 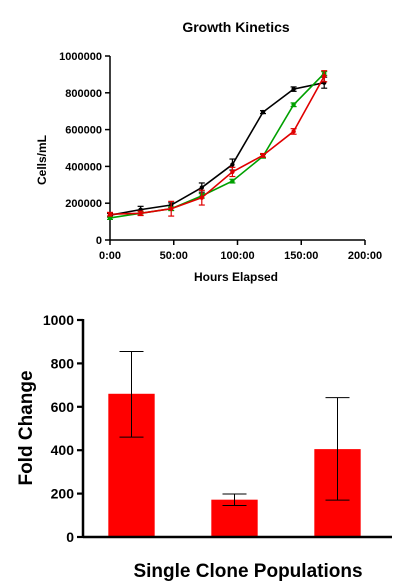 I want to click on bar-chart-y-label: Fold Change, so click(x=26, y=427).